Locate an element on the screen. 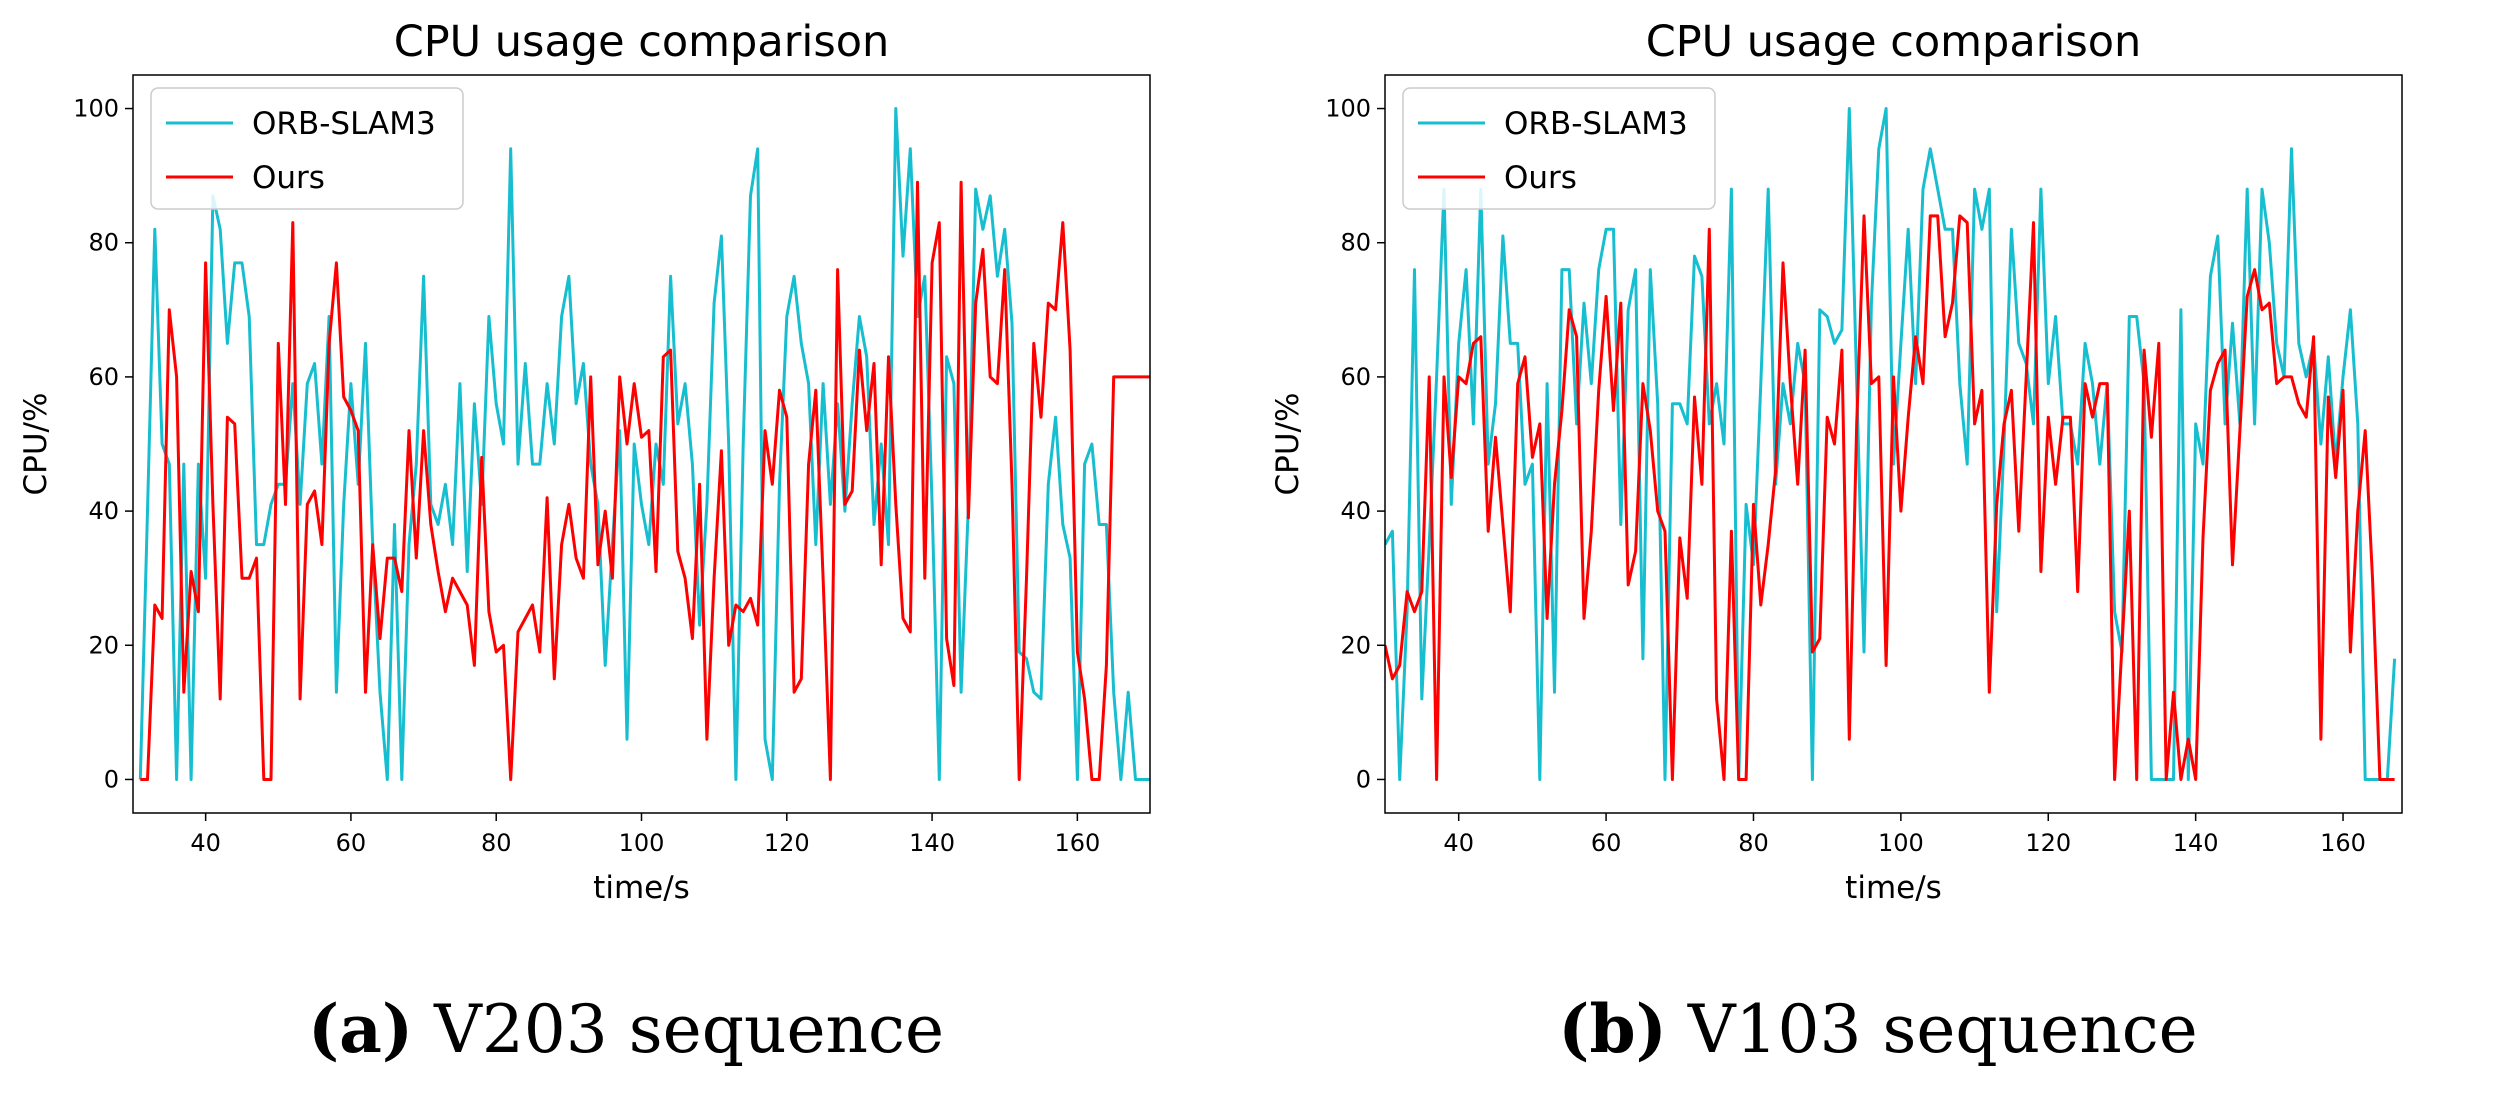  chart-a-ytick-label-20: 20 is located at coordinates (103, 645).